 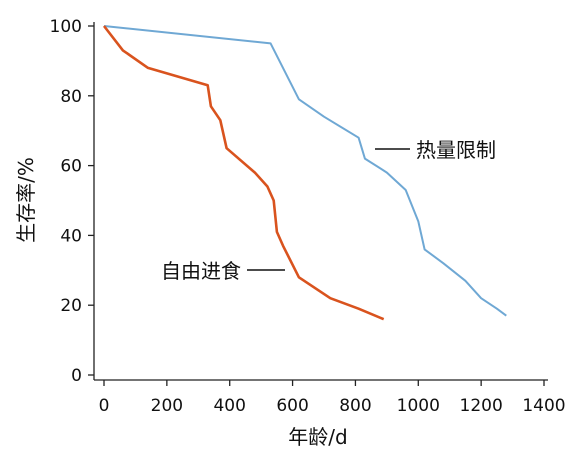 I want to click on y-tick-label: 80, so click(x=71, y=97).